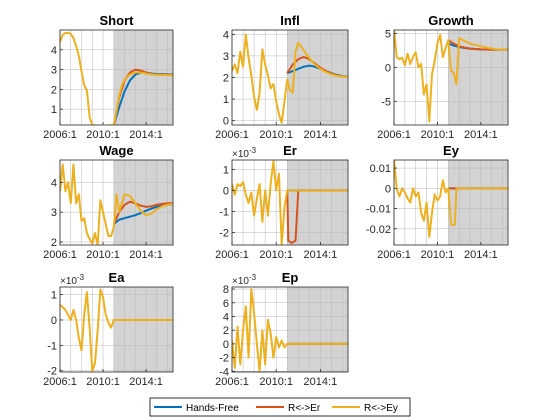 The width and height of the screenshot is (560, 420). What do you see at coordinates (290, 20) in the screenshot?
I see `panel-title-infl: Infl` at bounding box center [290, 20].